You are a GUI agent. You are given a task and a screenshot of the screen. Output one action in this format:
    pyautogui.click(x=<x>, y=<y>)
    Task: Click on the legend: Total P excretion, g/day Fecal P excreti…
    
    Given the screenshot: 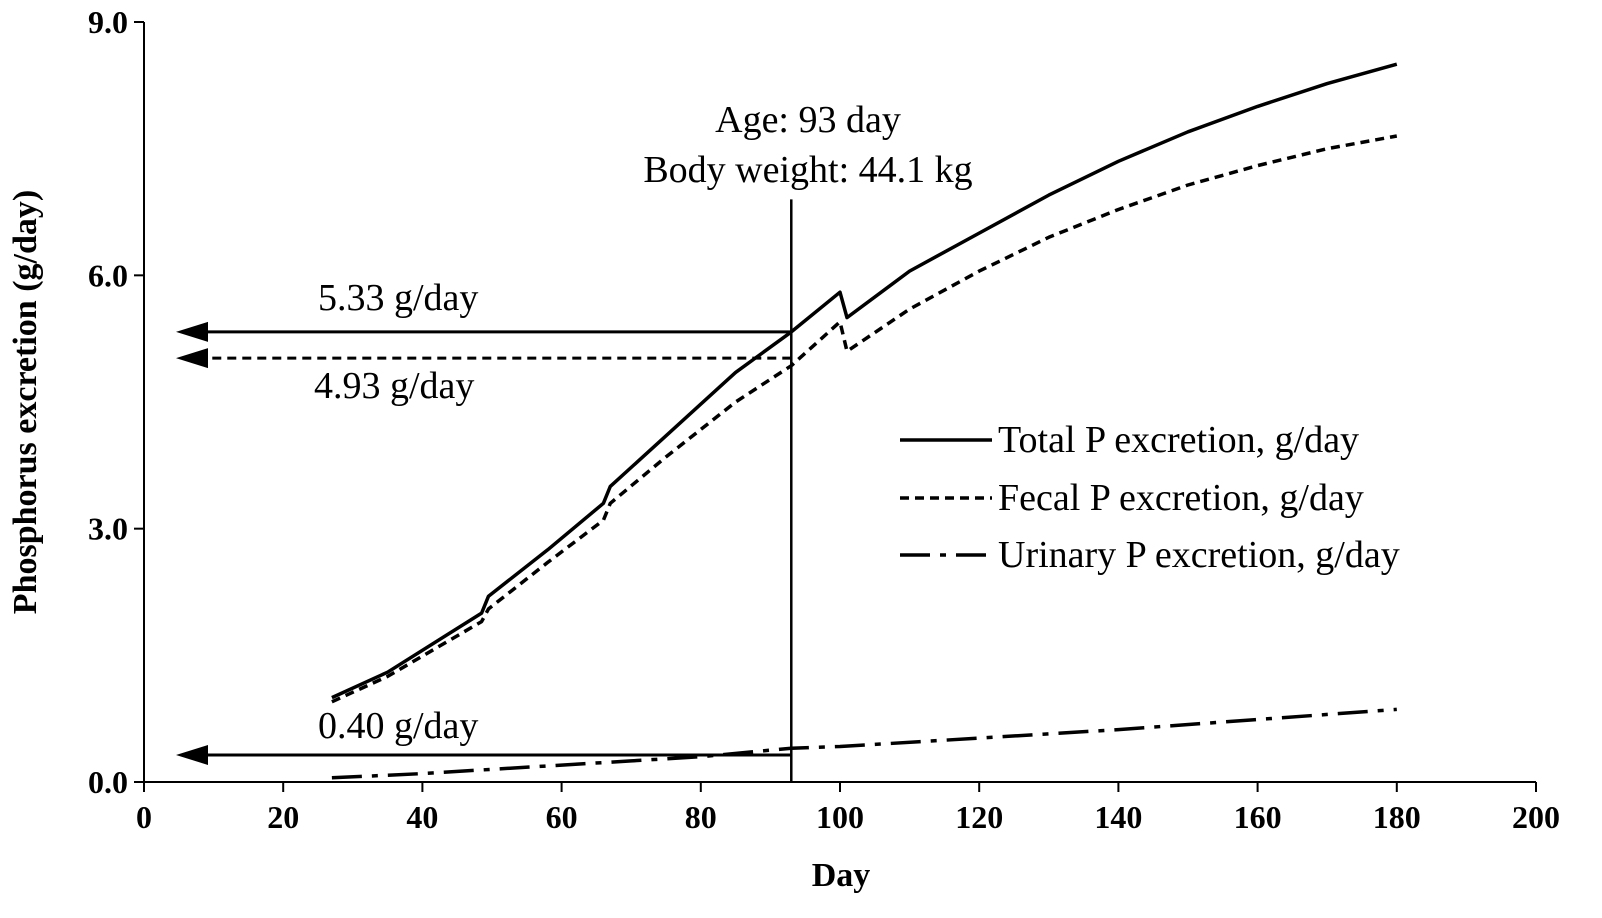 What is the action you would take?
    pyautogui.click(x=1150, y=497)
    